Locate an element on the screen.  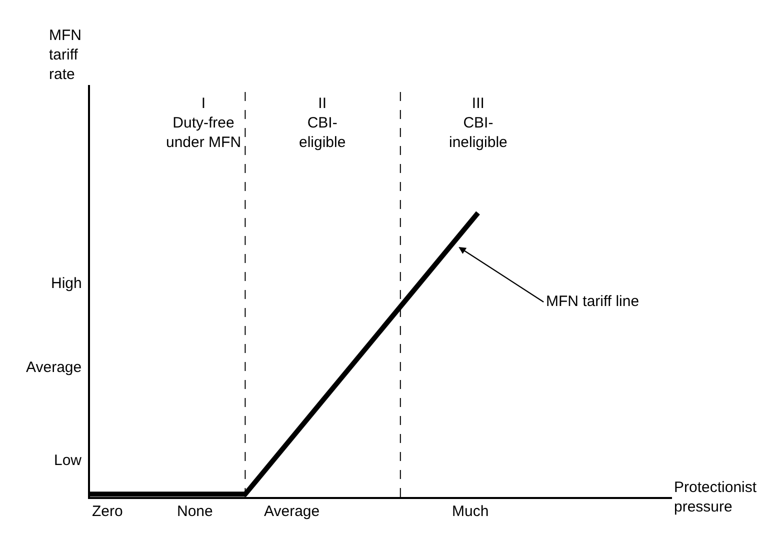
annotation: Low is located at coordinates (68, 460).